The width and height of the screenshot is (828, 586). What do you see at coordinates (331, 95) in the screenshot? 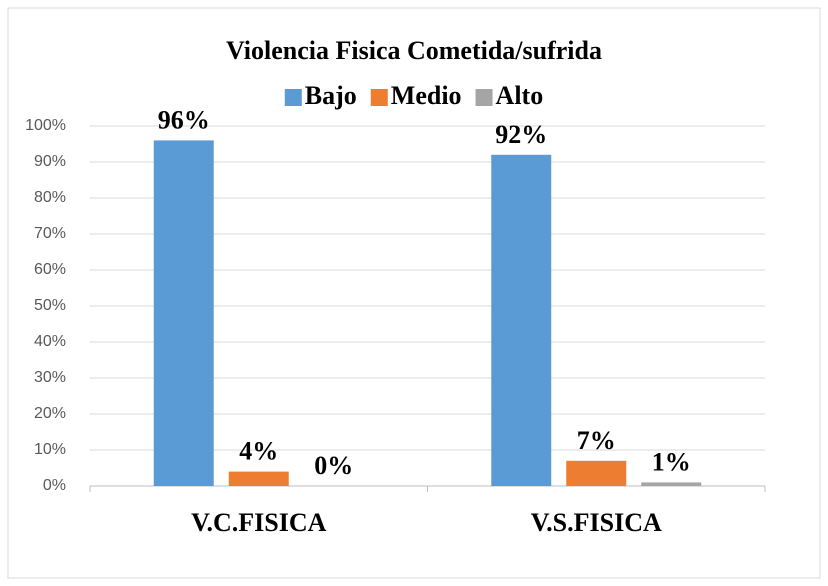
I see `legend-label: Bajo` at bounding box center [331, 95].